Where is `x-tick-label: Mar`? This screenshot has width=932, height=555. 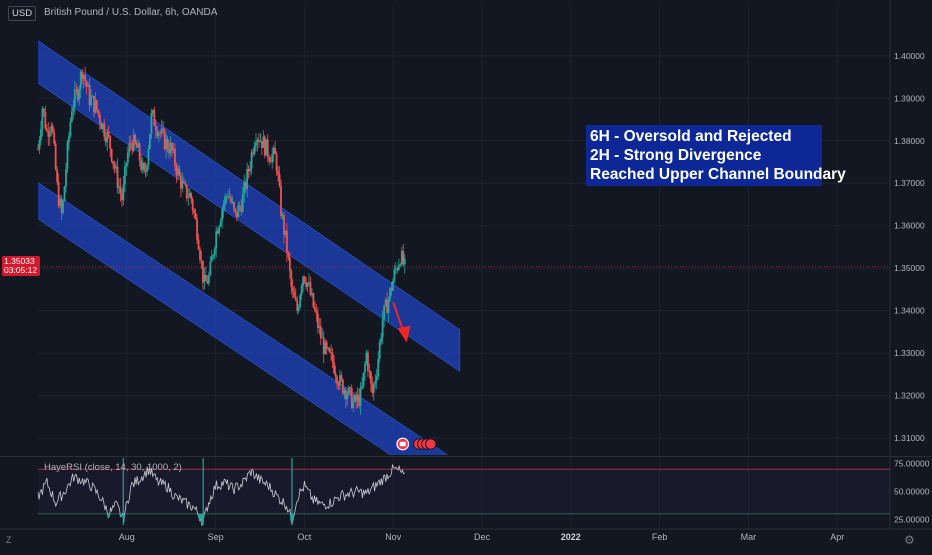
x-tick-label: Mar is located at coordinates (749, 537).